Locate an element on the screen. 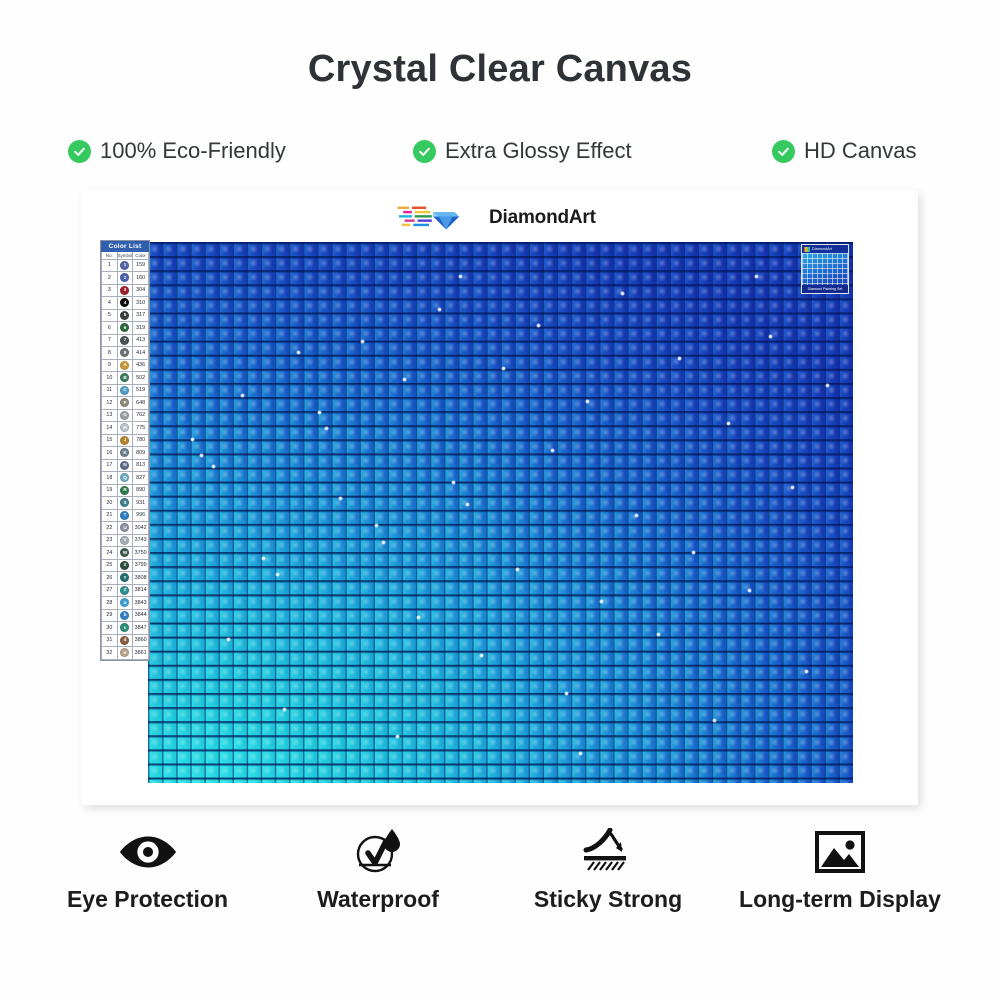 The width and height of the screenshot is (1000, 1000). color-row-symbol: K is located at coordinates (125, 453).